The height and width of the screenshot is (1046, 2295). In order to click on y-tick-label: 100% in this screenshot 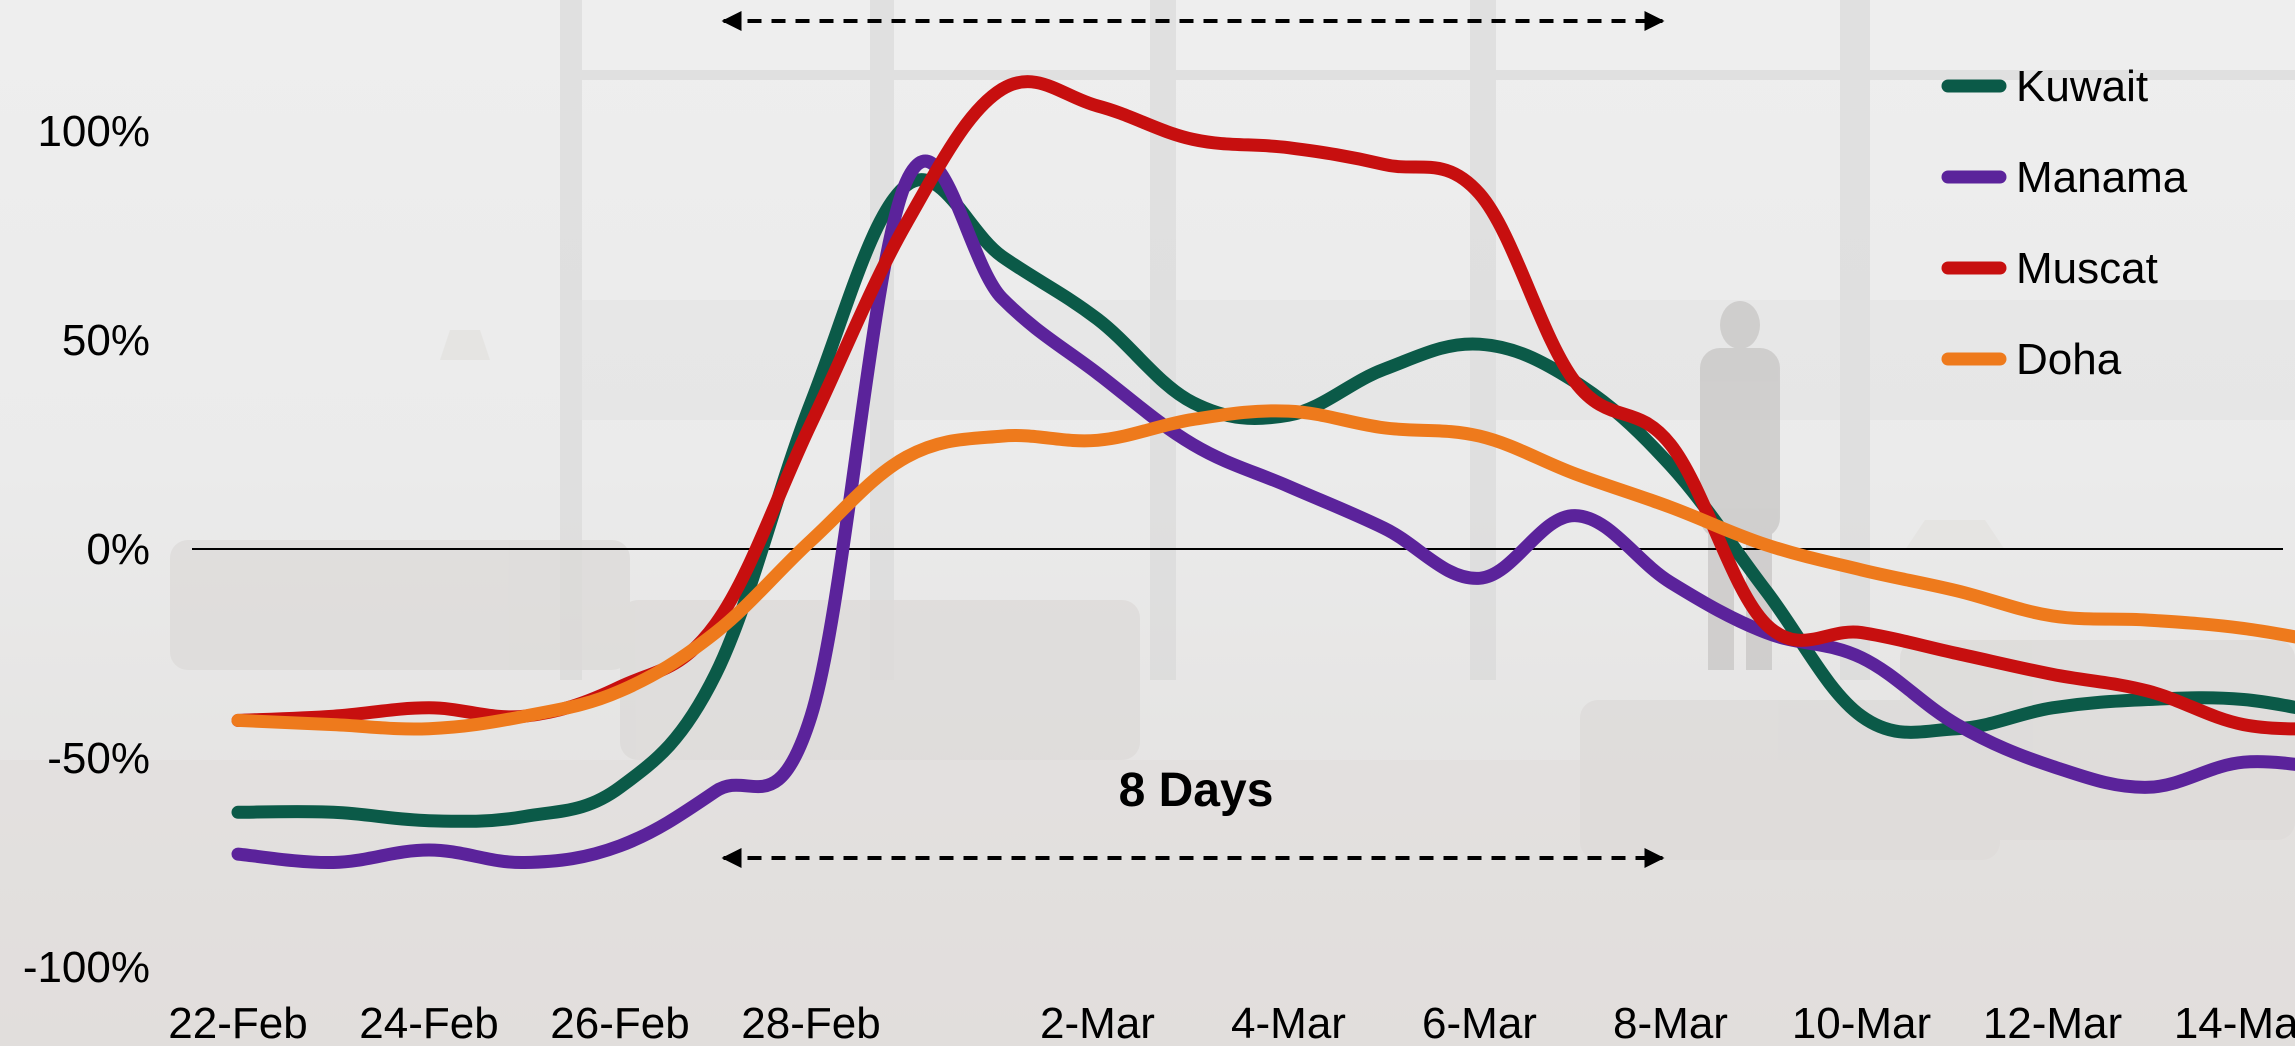, I will do `click(93, 131)`.